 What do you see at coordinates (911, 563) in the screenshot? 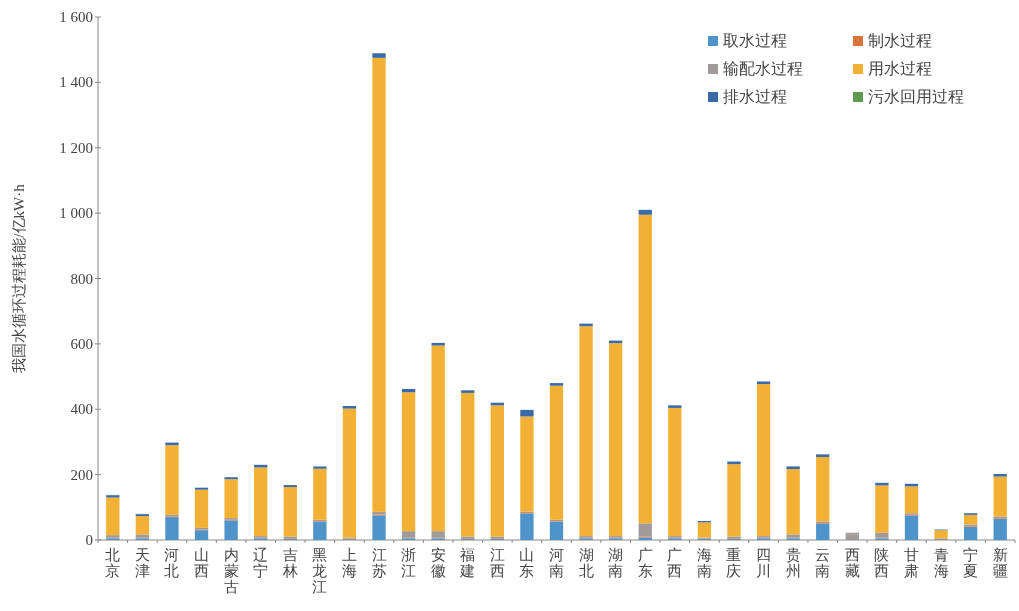
I see `x-tick-label: 甘肃` at bounding box center [911, 563].